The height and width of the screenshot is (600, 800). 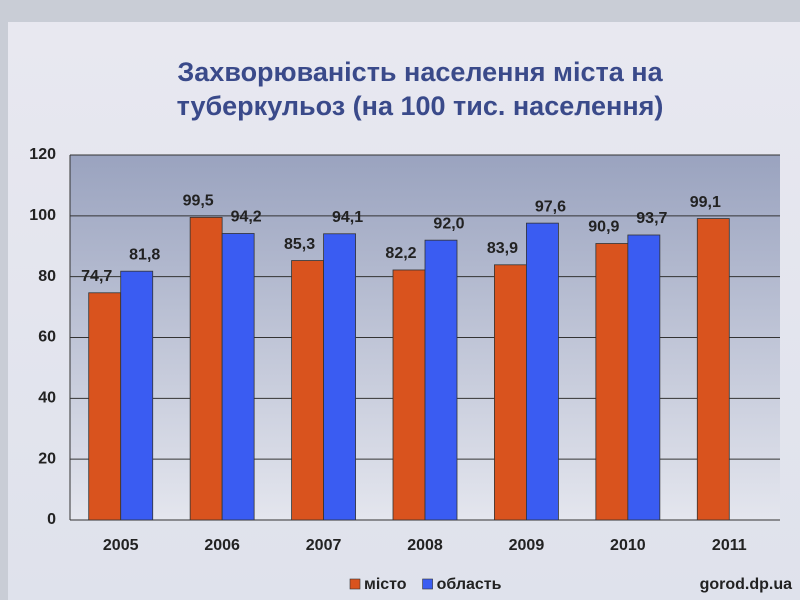 What do you see at coordinates (651, 218) in the screenshot?
I see `value-label: 93,7` at bounding box center [651, 218].